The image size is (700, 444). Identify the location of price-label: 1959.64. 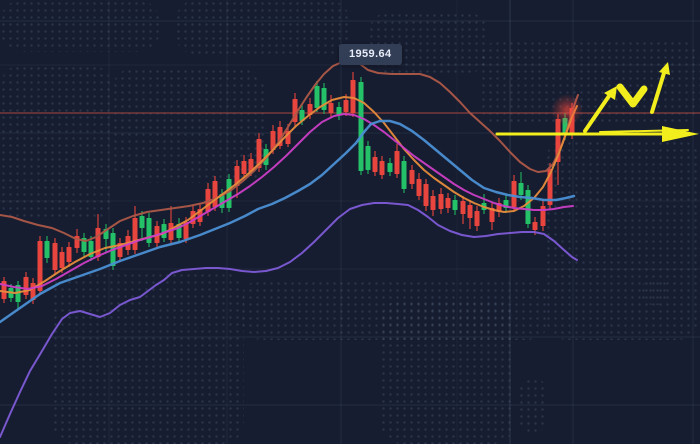
(370, 54).